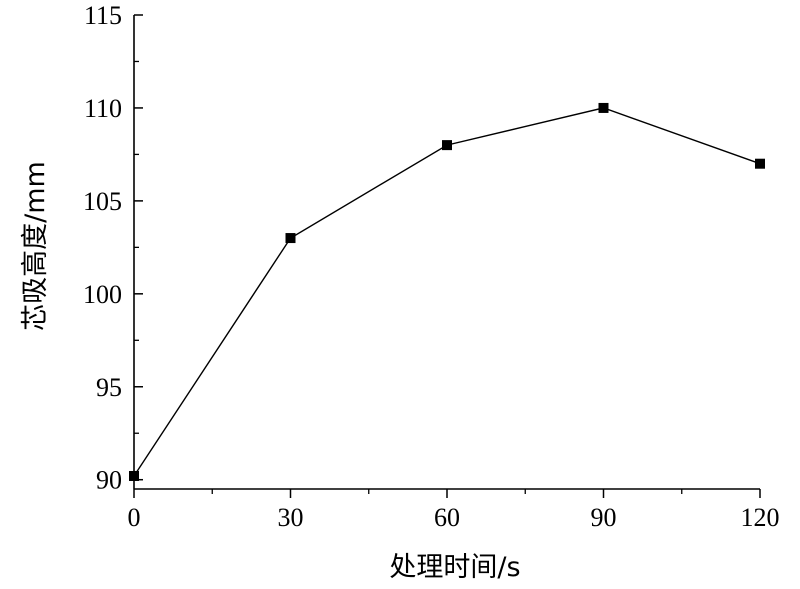  What do you see at coordinates (454, 567) in the screenshot?
I see `x-axis-label: 处理时间/s` at bounding box center [454, 567].